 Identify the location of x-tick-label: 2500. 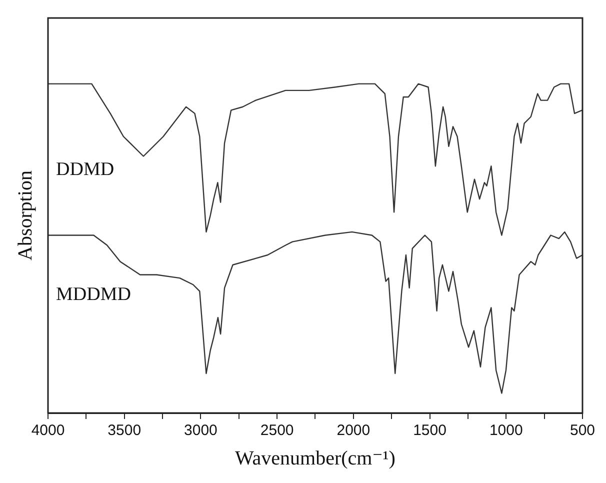
(277, 431).